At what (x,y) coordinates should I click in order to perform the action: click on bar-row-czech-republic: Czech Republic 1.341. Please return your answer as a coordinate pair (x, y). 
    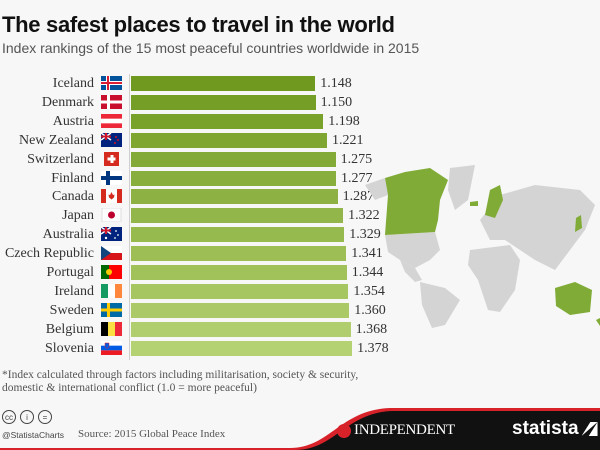
    Looking at the image, I should click on (300, 254).